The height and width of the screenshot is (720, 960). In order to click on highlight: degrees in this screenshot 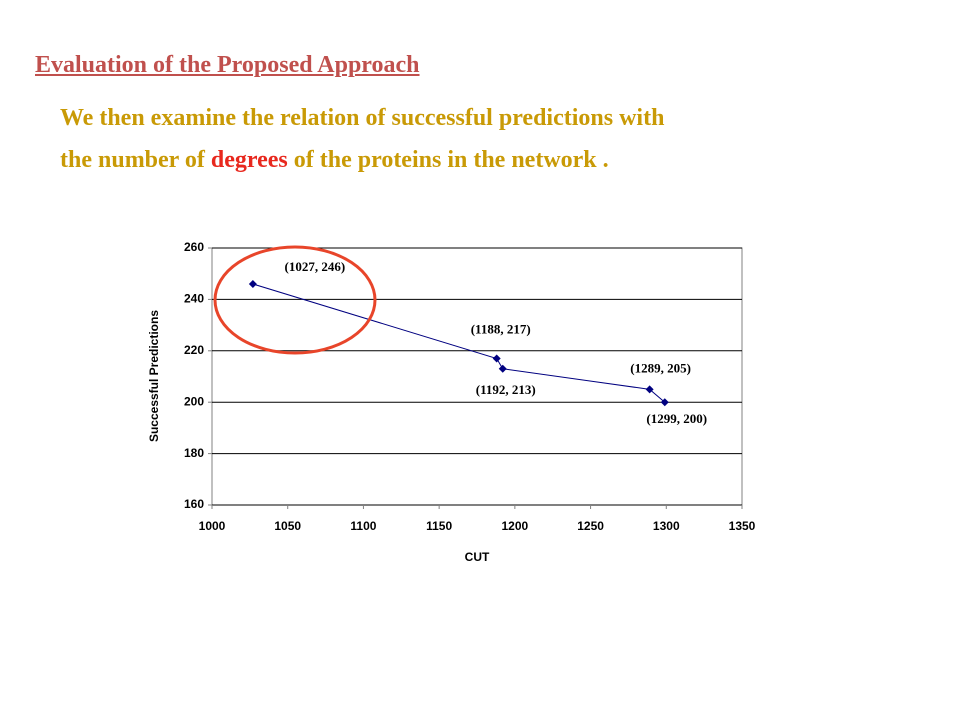, I will do `click(249, 160)`.